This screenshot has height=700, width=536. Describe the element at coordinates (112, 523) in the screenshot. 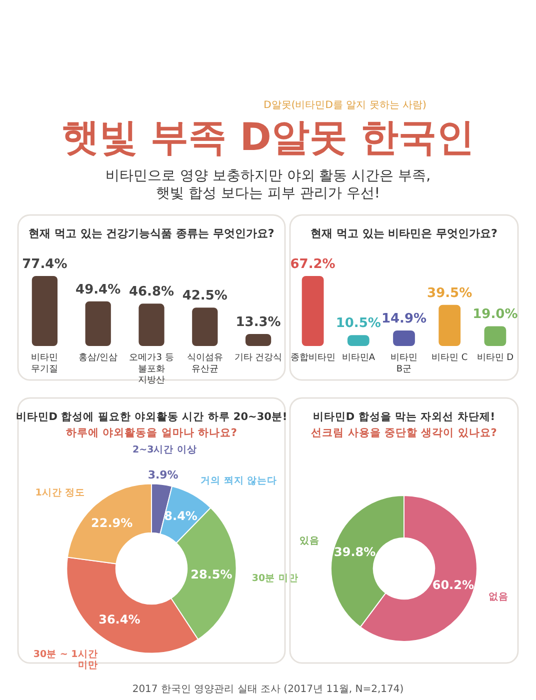

I see `data-label: 22.9%` at that location.